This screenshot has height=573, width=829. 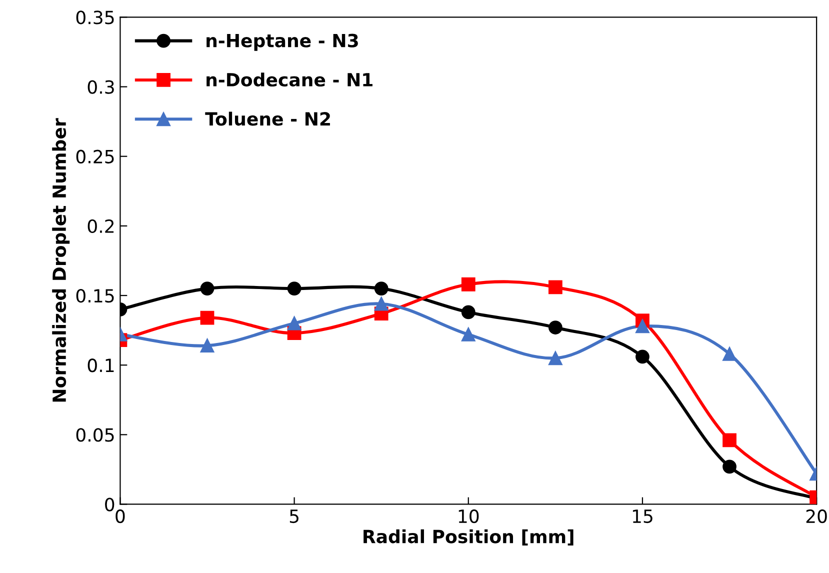 What do you see at coordinates (101, 87) in the screenshot?
I see `y-tick-label: 0.3` at bounding box center [101, 87].